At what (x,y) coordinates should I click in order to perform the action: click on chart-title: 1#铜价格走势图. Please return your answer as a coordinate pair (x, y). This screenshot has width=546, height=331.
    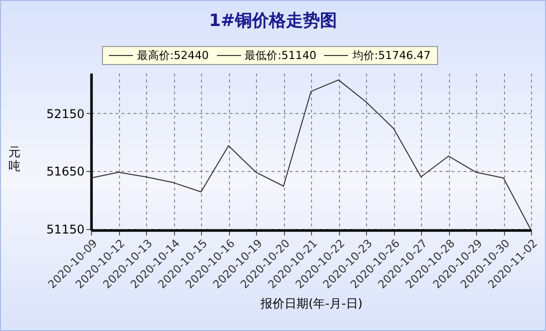
    Looking at the image, I should click on (273, 21).